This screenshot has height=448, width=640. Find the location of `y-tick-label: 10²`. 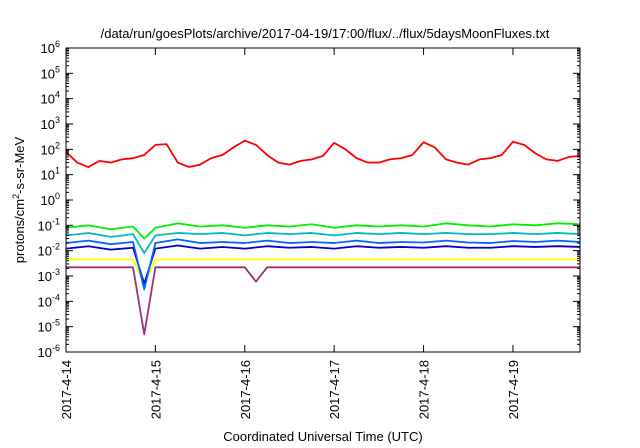

y-tick-label: 10² is located at coordinates (50, 148).